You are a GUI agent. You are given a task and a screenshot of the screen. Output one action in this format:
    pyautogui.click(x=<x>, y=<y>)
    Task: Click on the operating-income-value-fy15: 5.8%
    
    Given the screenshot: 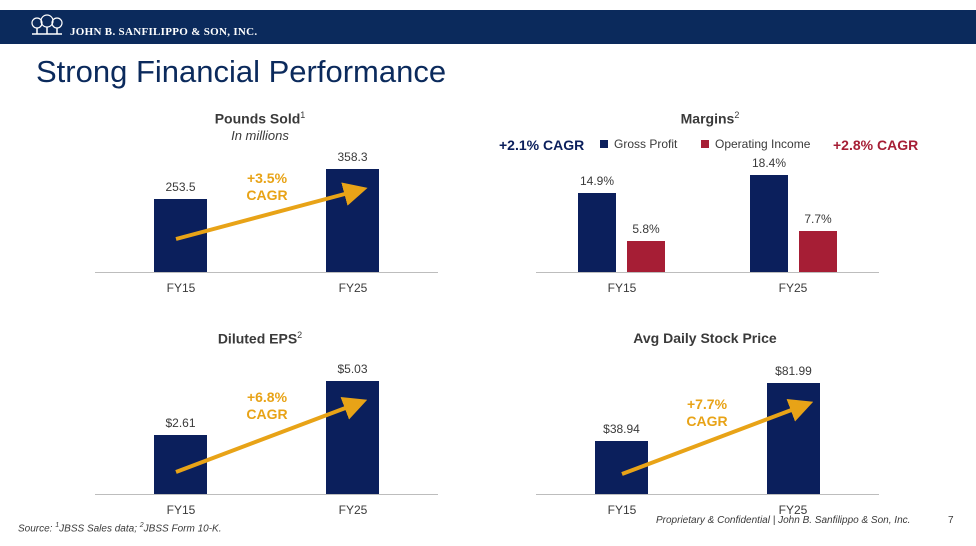 What is the action you would take?
    pyautogui.click(x=646, y=229)
    